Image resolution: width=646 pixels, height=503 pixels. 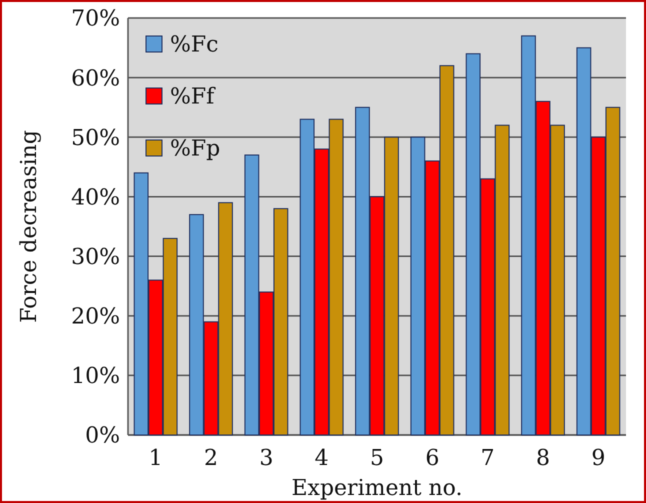 What do you see at coordinates (193, 97) in the screenshot?
I see `legend-label: %Ff` at bounding box center [193, 97].